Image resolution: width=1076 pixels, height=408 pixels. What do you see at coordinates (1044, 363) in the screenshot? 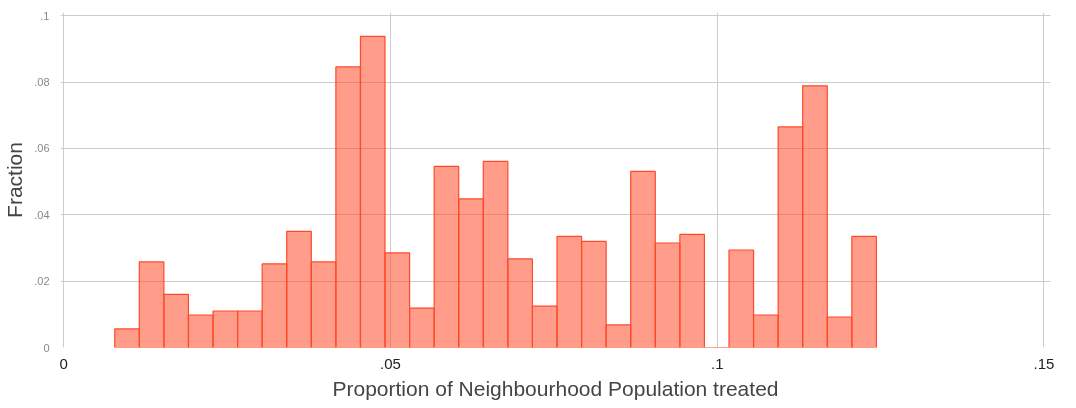
I see `x-tick-label: .15` at bounding box center [1044, 363].